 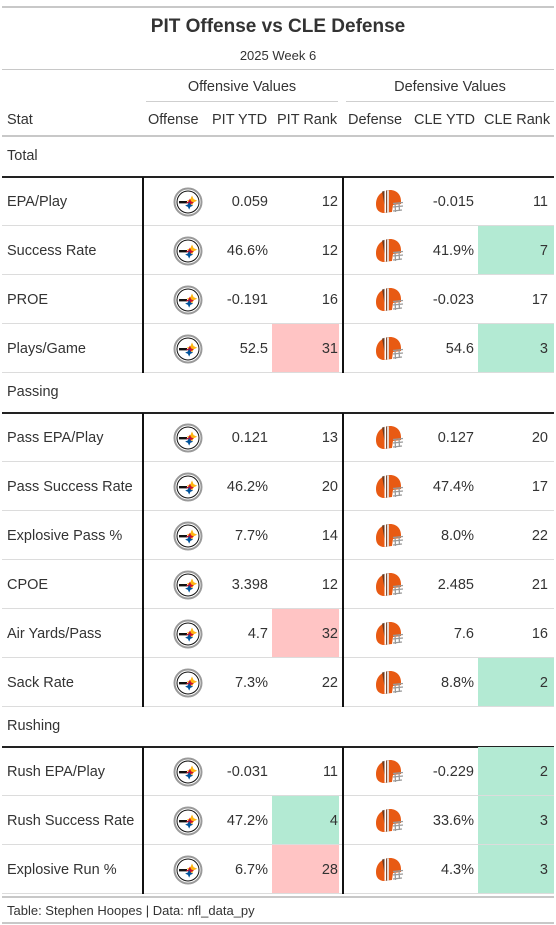 What do you see at coordinates (247, 820) in the screenshot?
I see `pit-ytd-value: 47.2%` at bounding box center [247, 820].